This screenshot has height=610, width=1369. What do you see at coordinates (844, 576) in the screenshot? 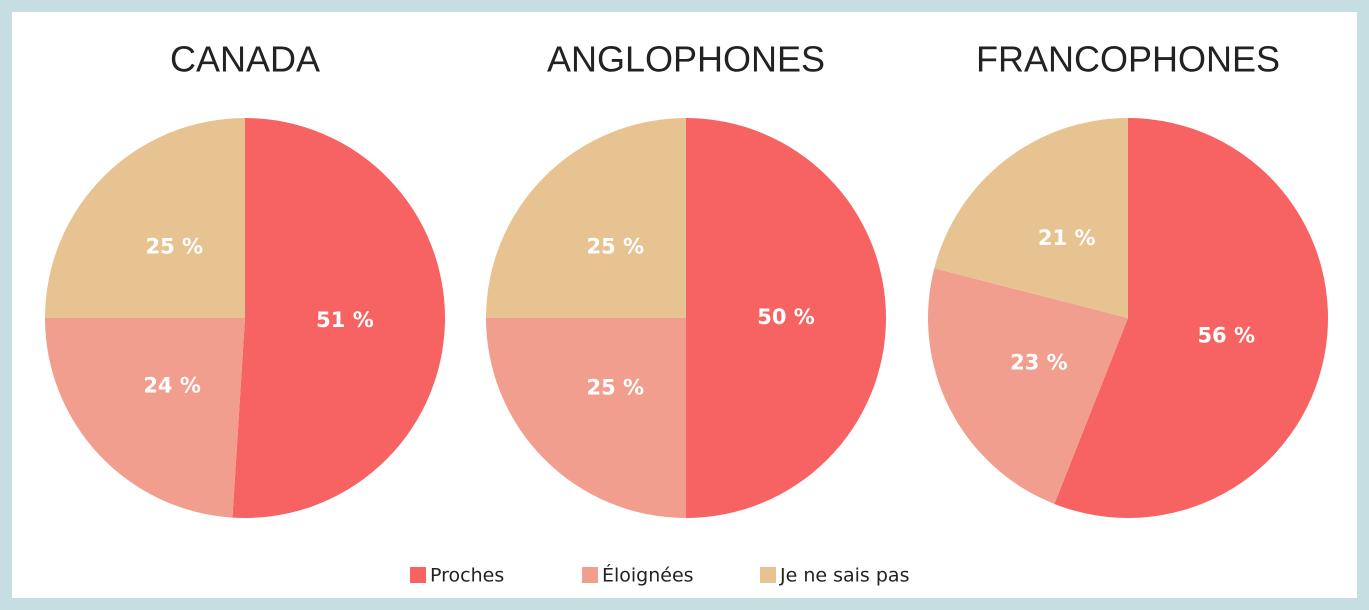
I see `legend-label: Je ne sais pas` at bounding box center [844, 576].